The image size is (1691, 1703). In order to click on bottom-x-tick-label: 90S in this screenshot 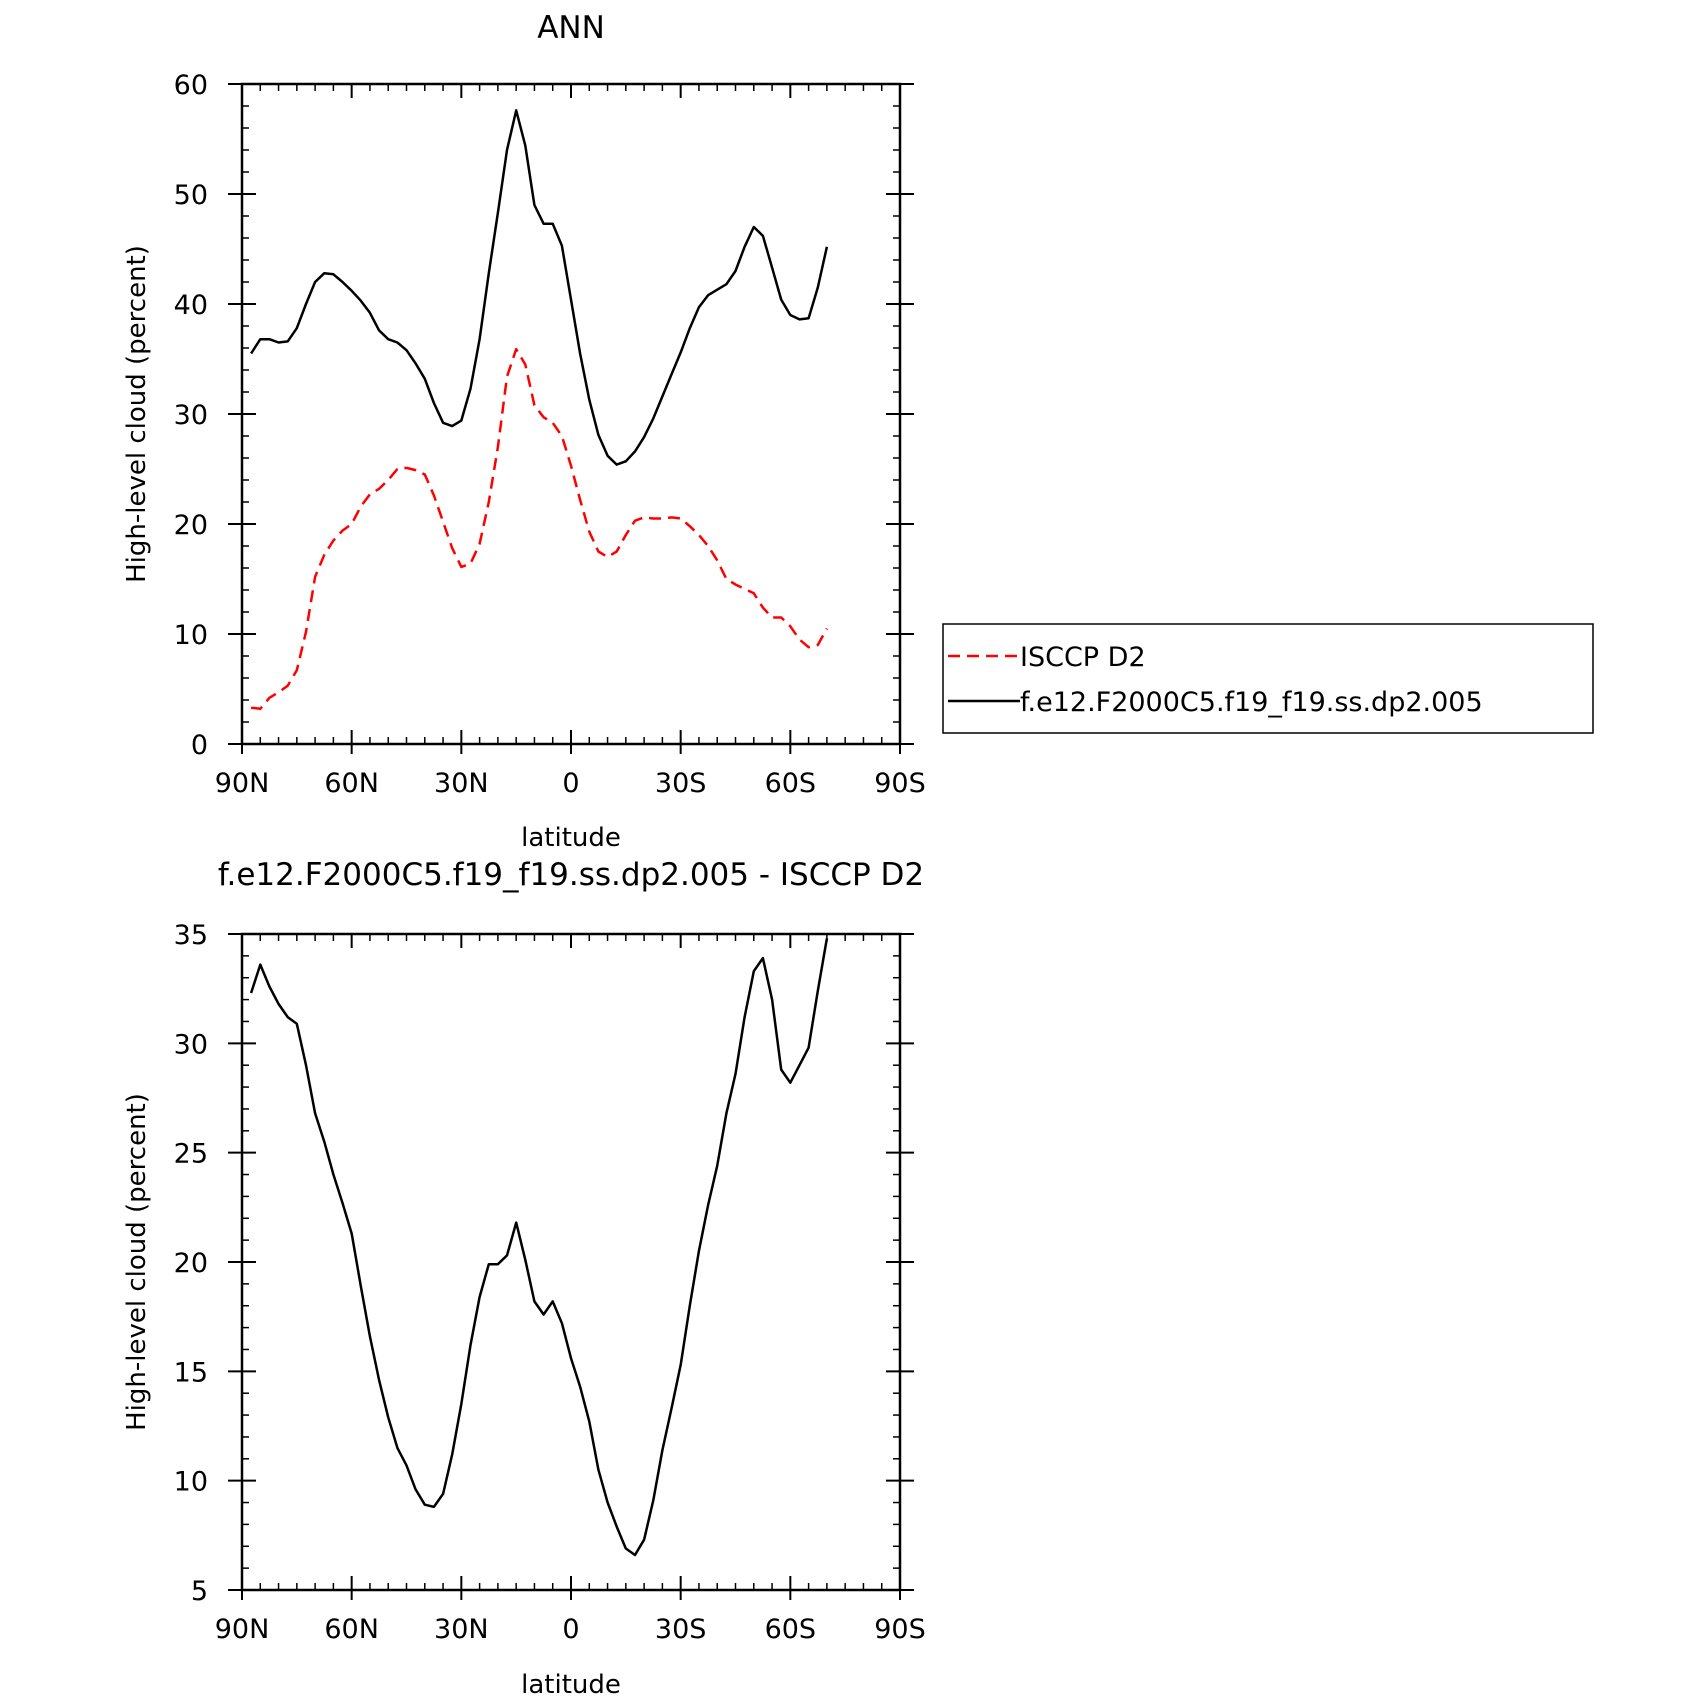, I will do `click(900, 1629)`.